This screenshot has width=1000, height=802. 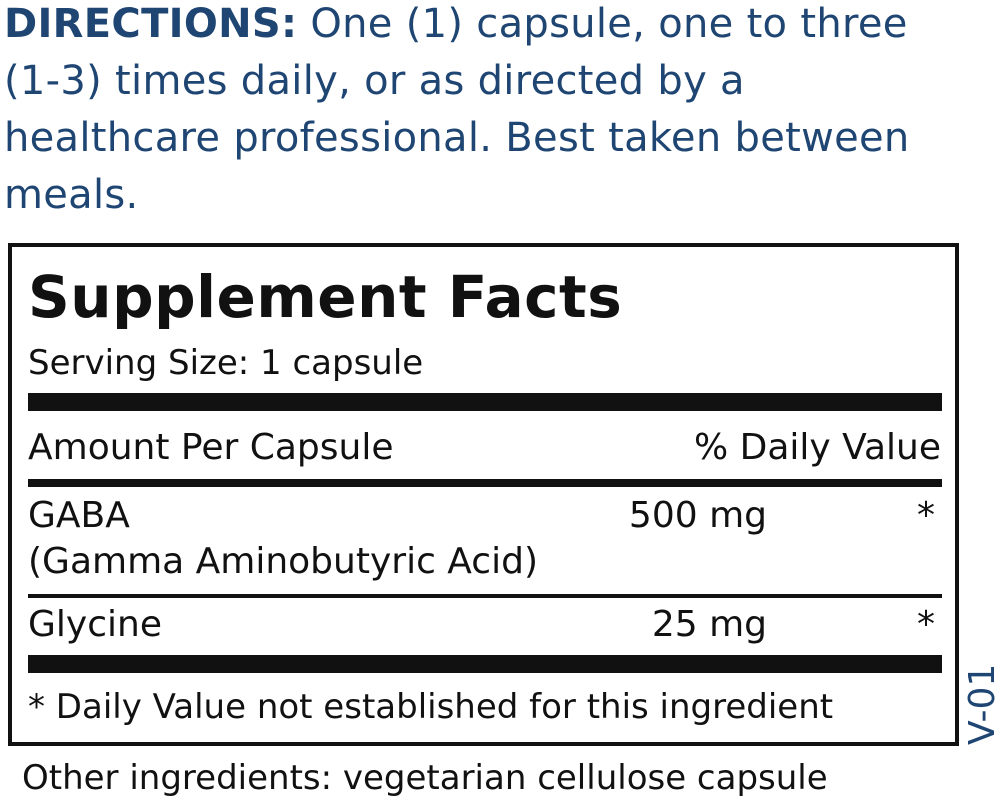 I want to click on ingredient-subname: (Gamma Aminobutyric Acid), so click(x=283, y=561).